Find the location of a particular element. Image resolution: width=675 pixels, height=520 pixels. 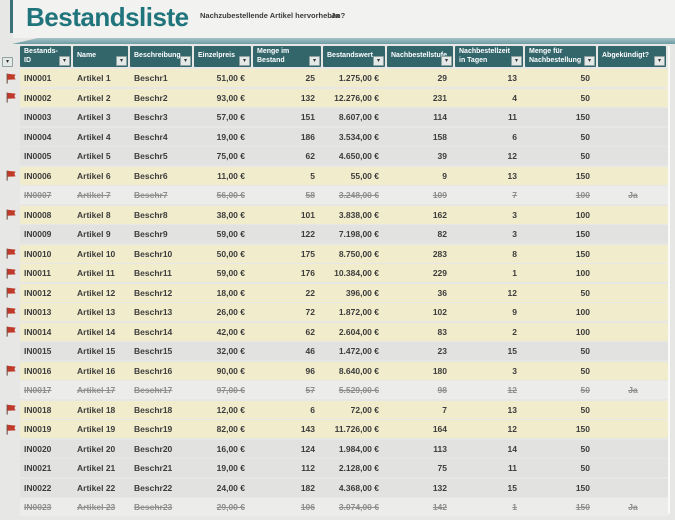

table-cell: 4.650,00 € is located at coordinates (355, 156).